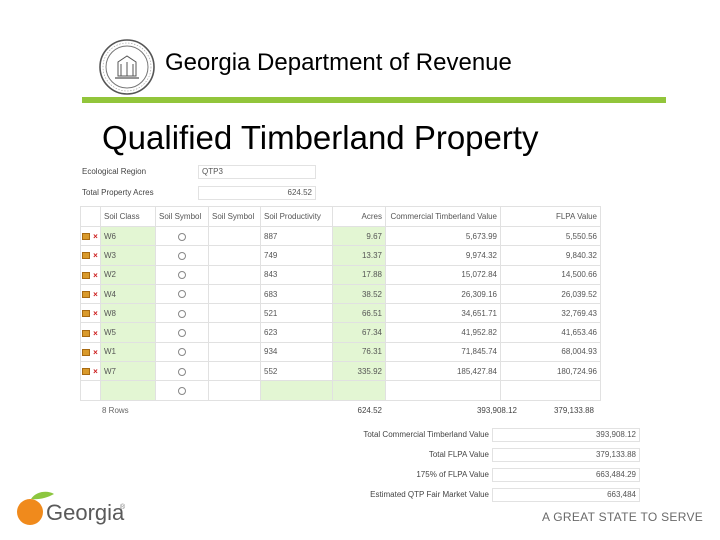 This screenshot has width=720, height=540. I want to click on flpa-cell: 26,039.52, so click(550, 294).